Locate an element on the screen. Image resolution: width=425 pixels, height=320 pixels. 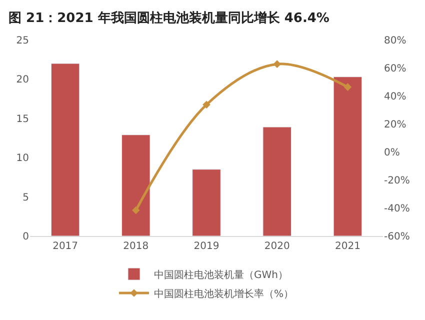
y2-tick-label: -40% is located at coordinates (397, 209).